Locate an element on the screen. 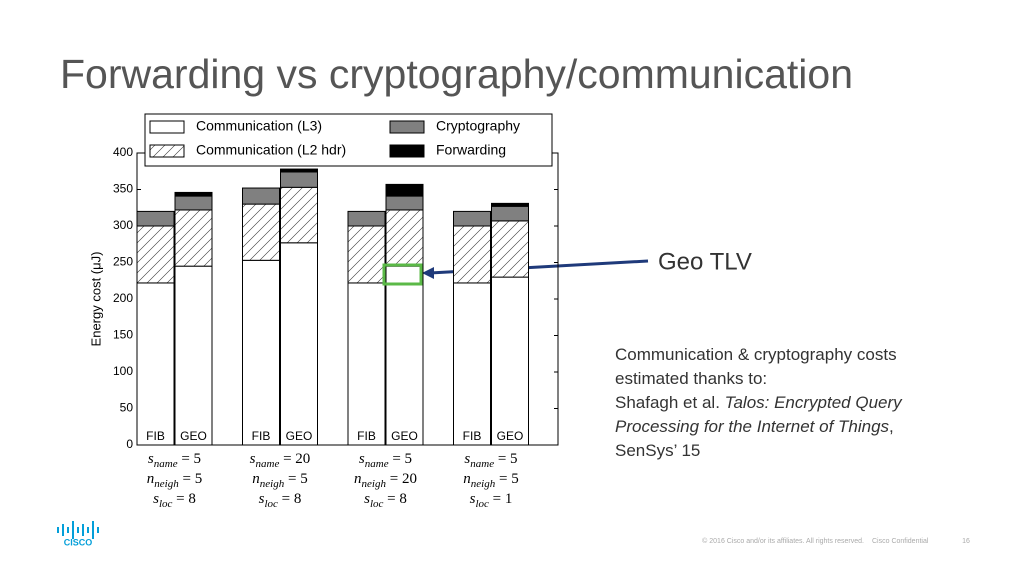  note-line: Processing for the Internet of Things, is located at coordinates (754, 426).